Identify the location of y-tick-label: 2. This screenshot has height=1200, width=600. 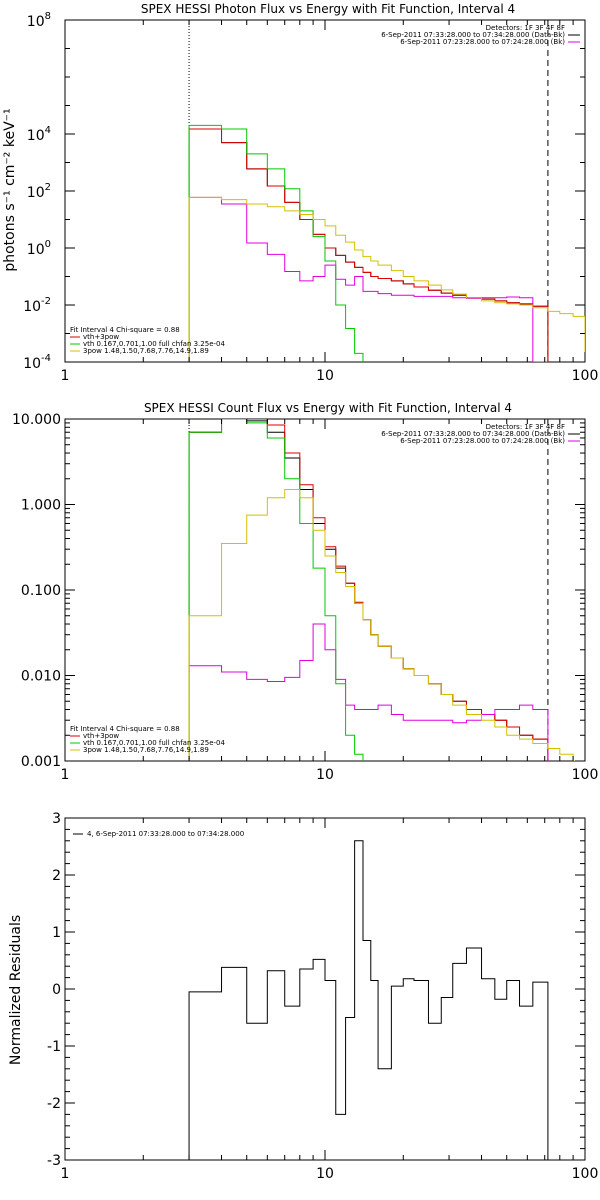
(56, 876).